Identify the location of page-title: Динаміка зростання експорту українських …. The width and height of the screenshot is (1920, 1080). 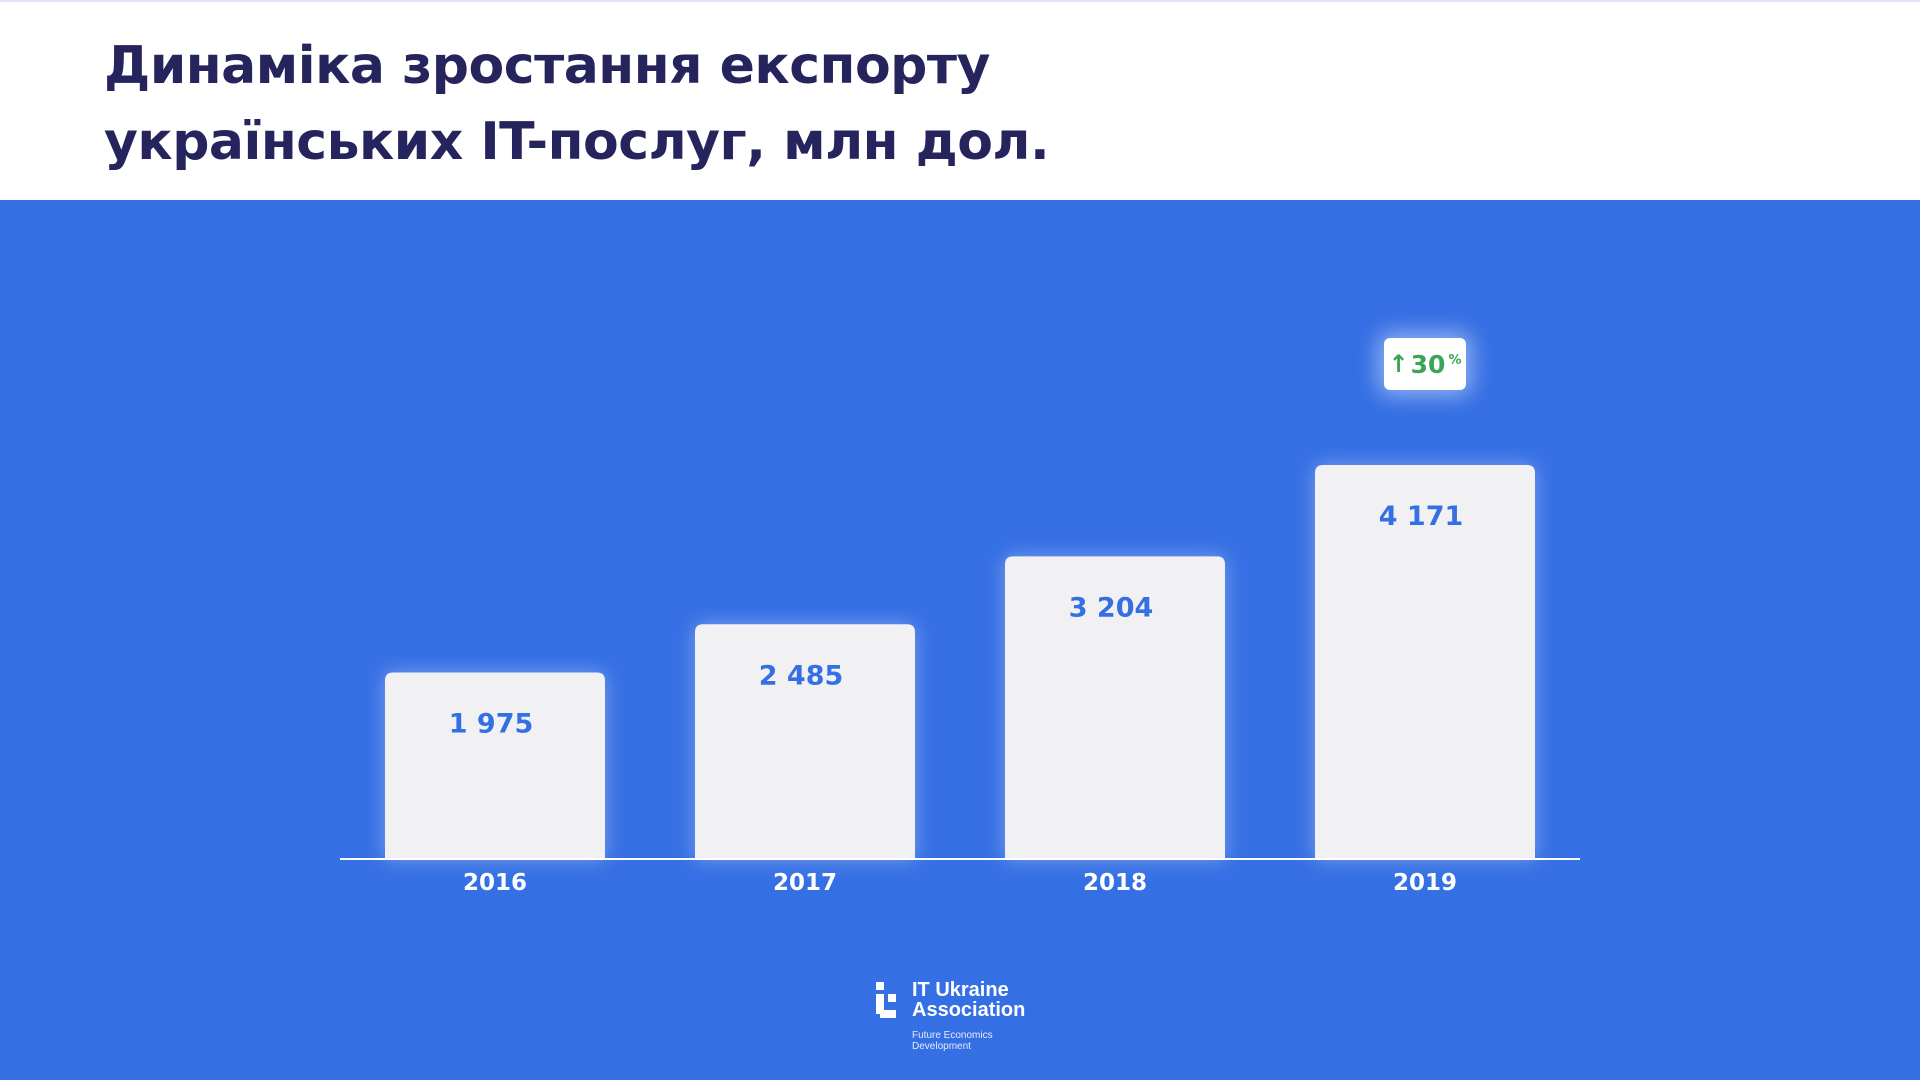
(577, 104).